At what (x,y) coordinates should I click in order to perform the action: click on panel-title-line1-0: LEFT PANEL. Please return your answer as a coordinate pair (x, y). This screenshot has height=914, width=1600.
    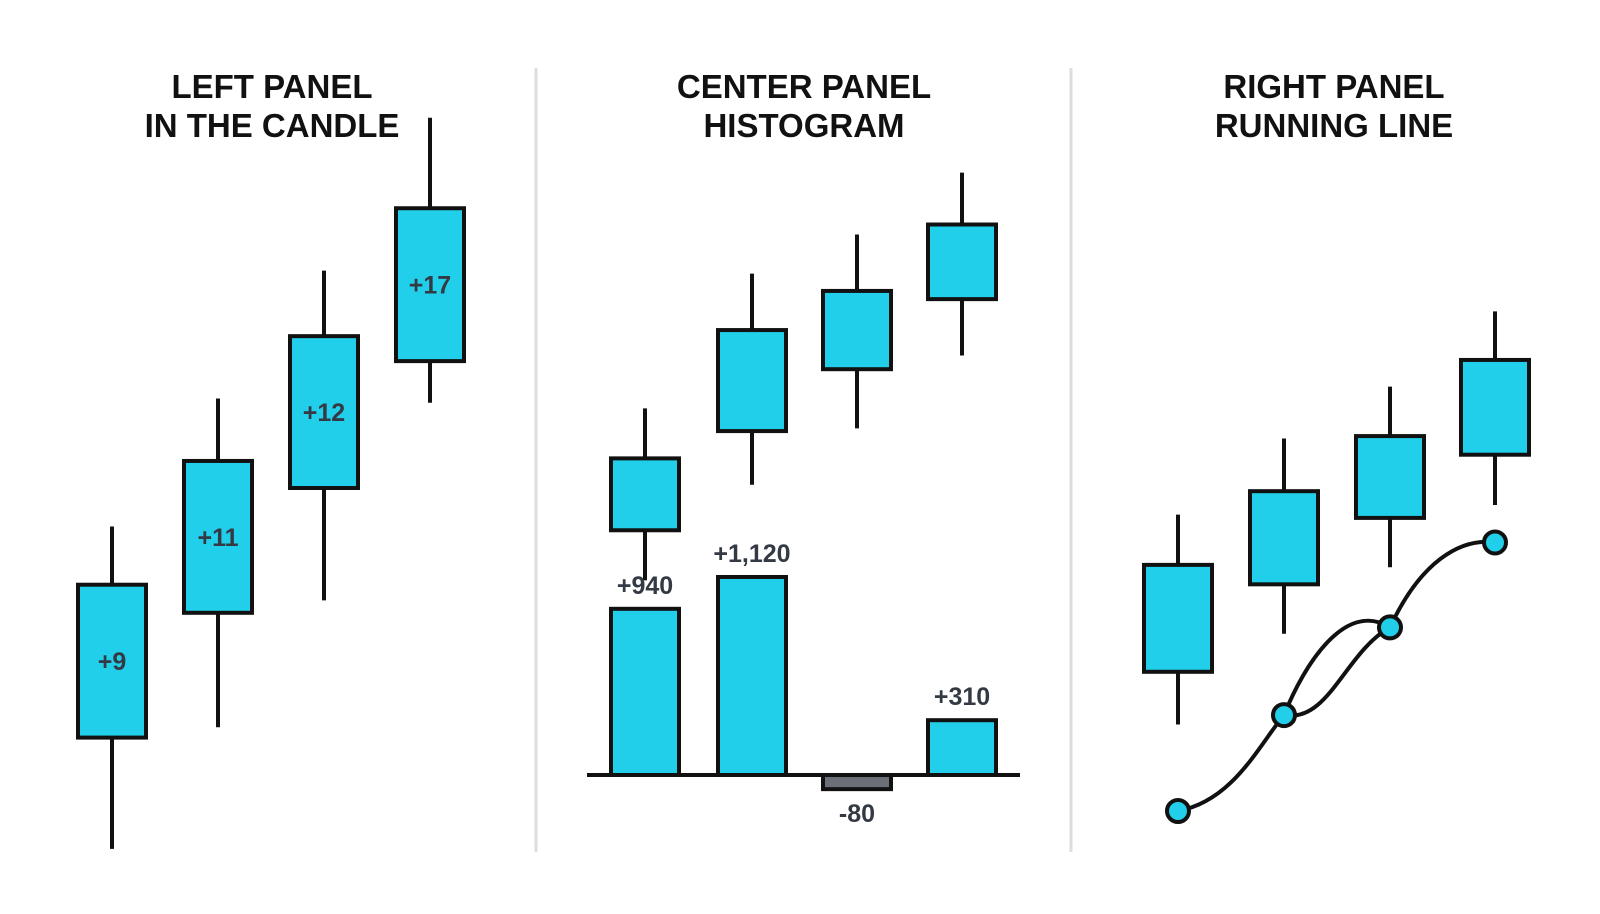
    Looking at the image, I should click on (271, 86).